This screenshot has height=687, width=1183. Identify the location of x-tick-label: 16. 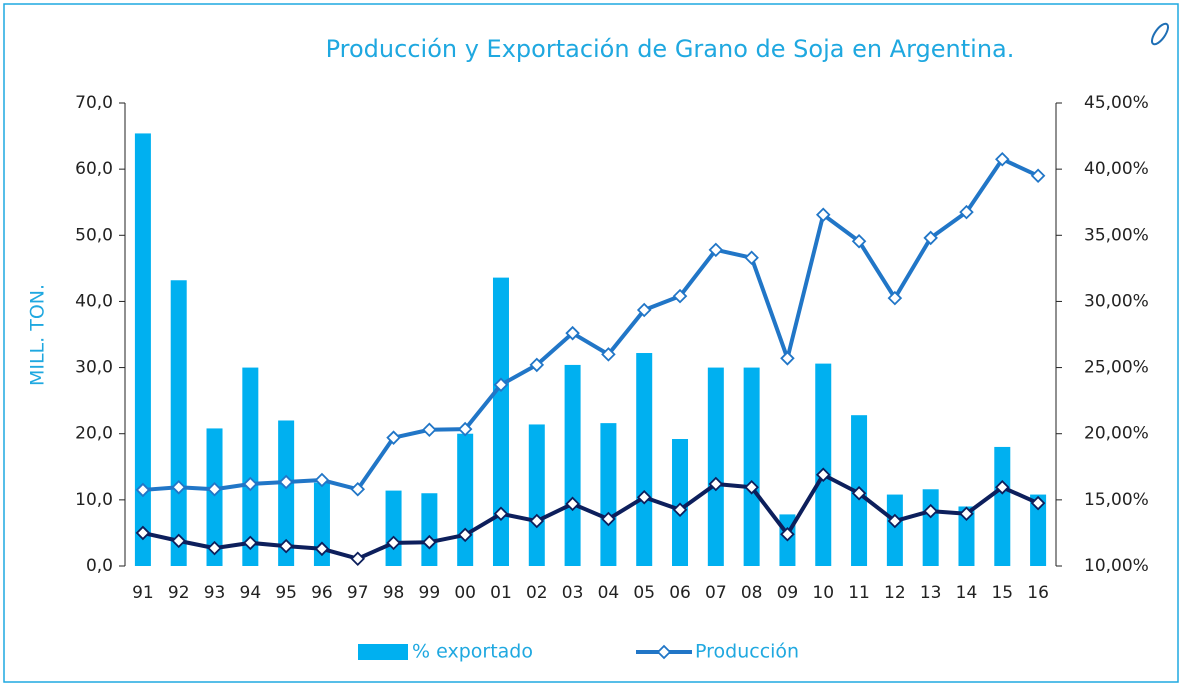
(1038, 593).